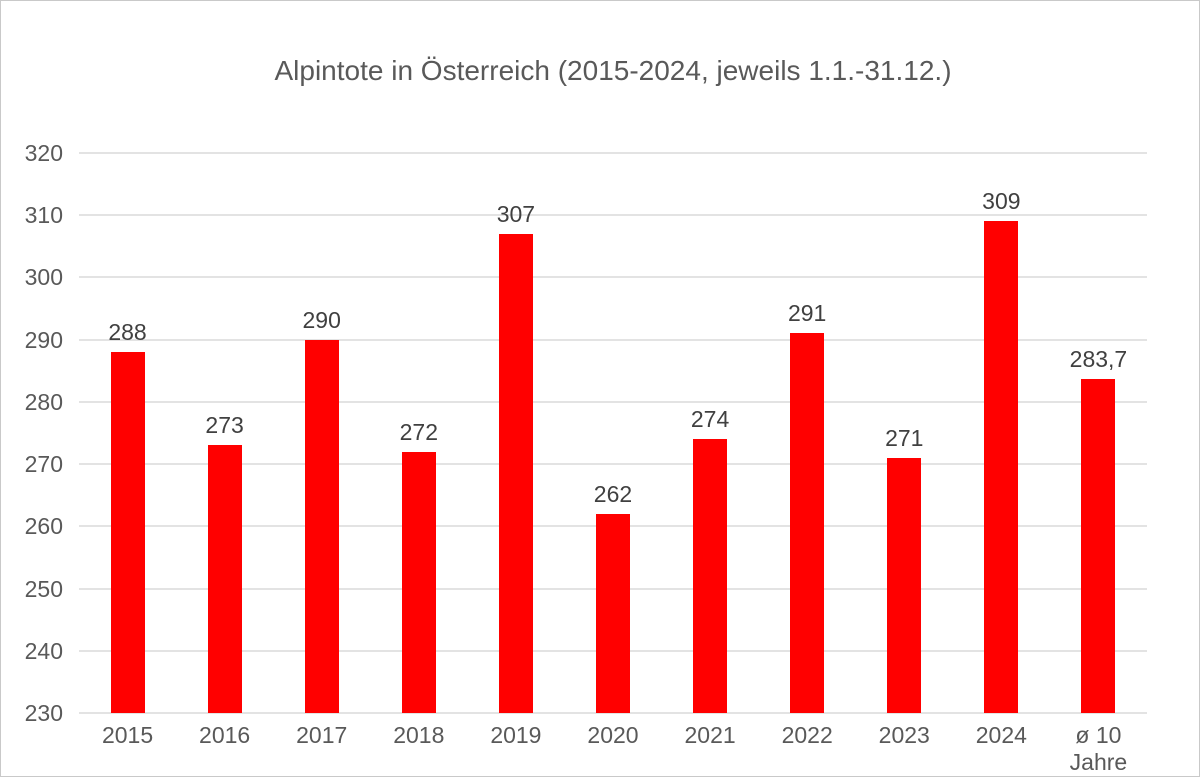 This screenshot has width=1200, height=777. What do you see at coordinates (43, 526) in the screenshot?
I see `y-tick-label: 260` at bounding box center [43, 526].